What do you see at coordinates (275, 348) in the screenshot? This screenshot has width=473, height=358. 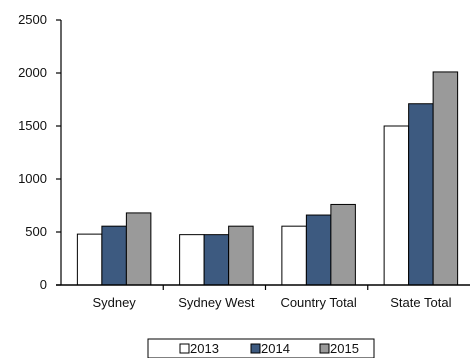 I see `legend-label-2014: 2014` at bounding box center [275, 348].